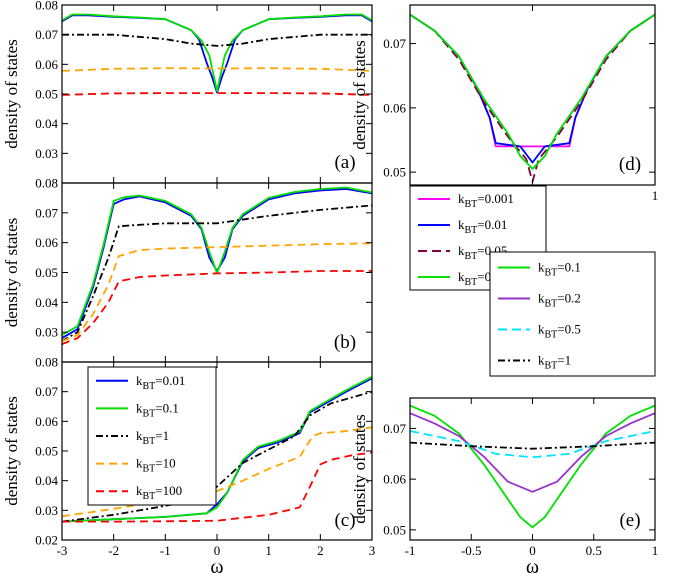  Describe the element at coordinates (344, 162) in the screenshot. I see `panel-label: (a)` at that location.